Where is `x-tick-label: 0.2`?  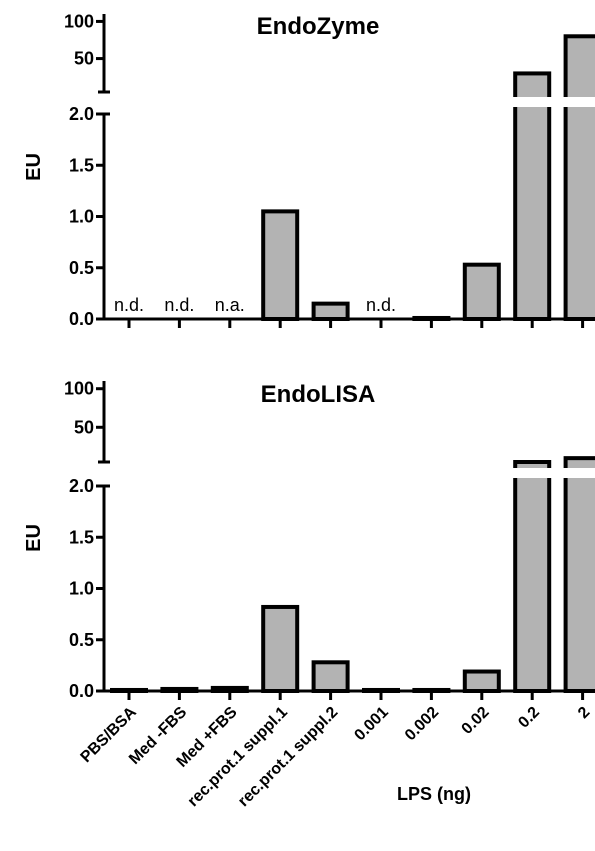 x-tick-label: 0.2 is located at coordinates (529, 718).